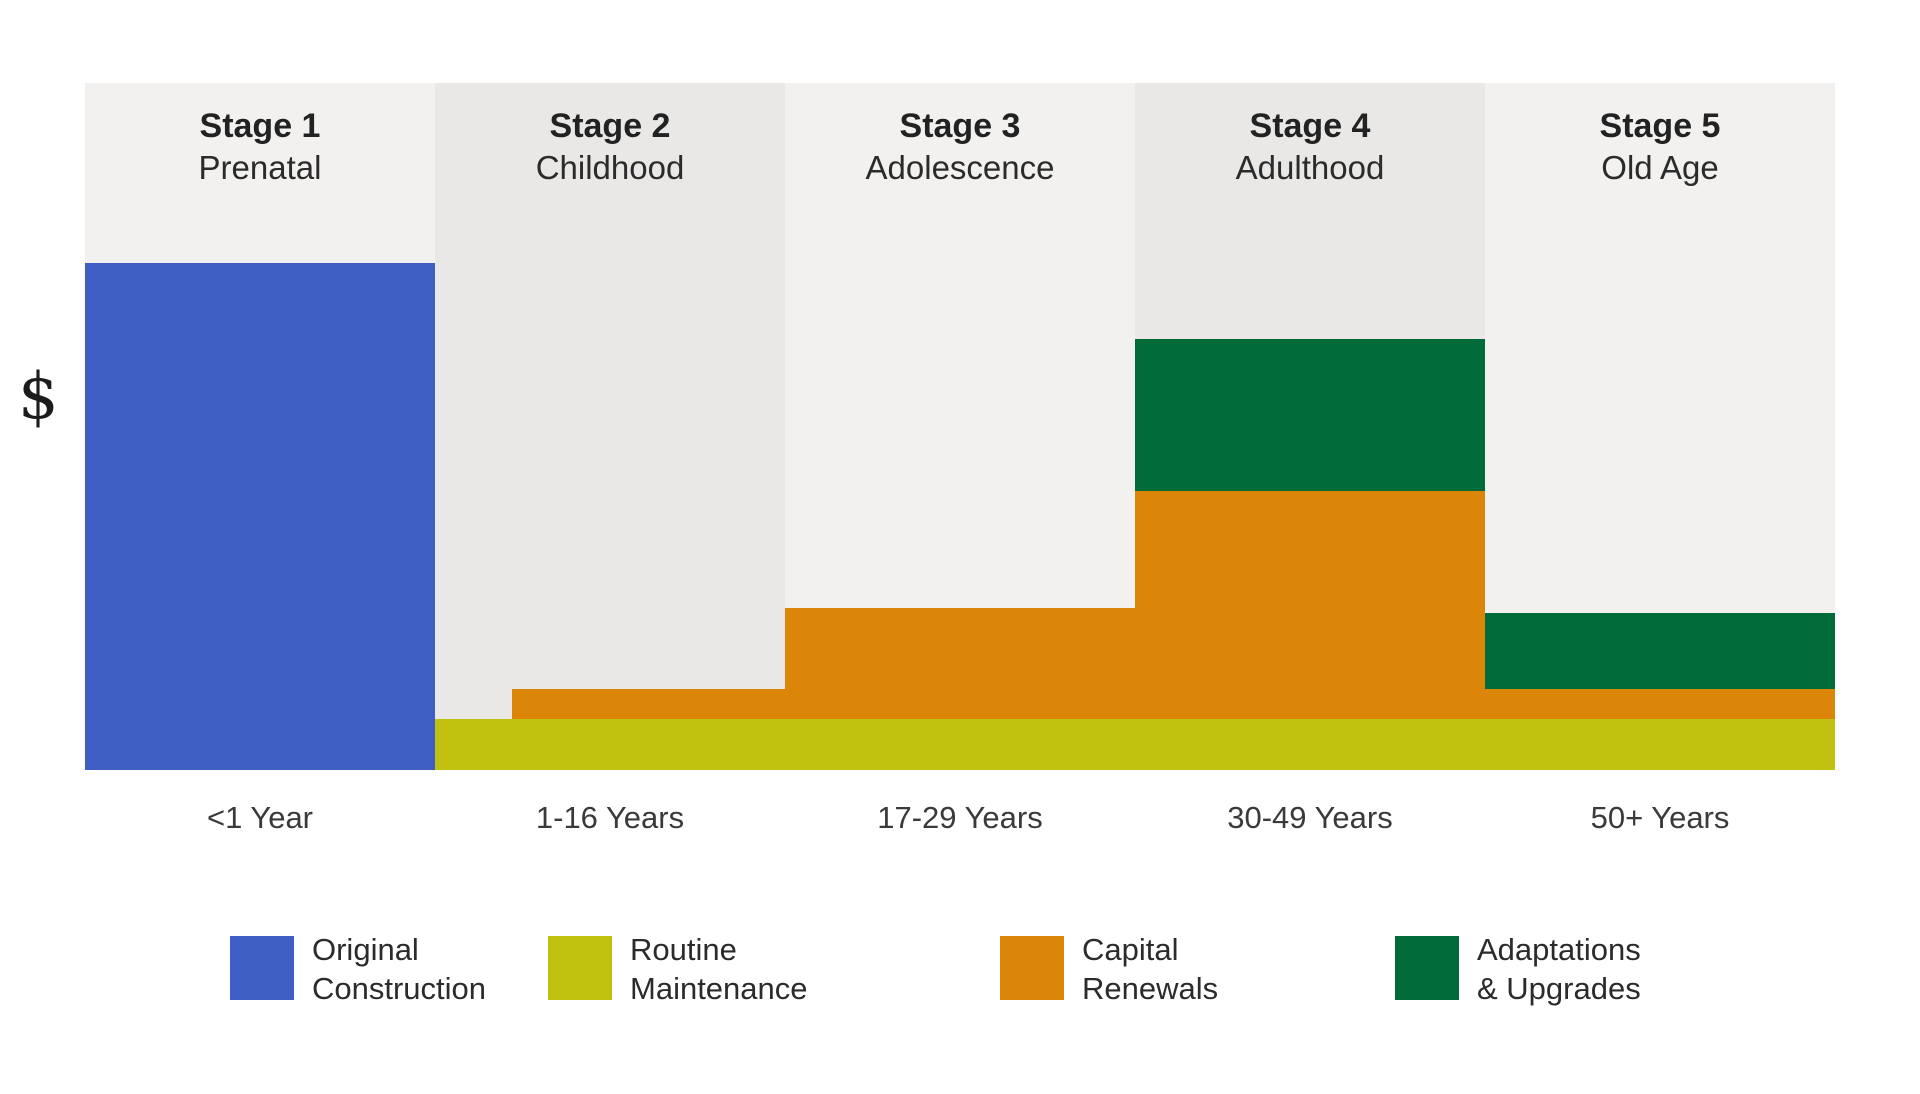  What do you see at coordinates (1559, 988) in the screenshot?
I see `legend-label-line: & Upgrades` at bounding box center [1559, 988].